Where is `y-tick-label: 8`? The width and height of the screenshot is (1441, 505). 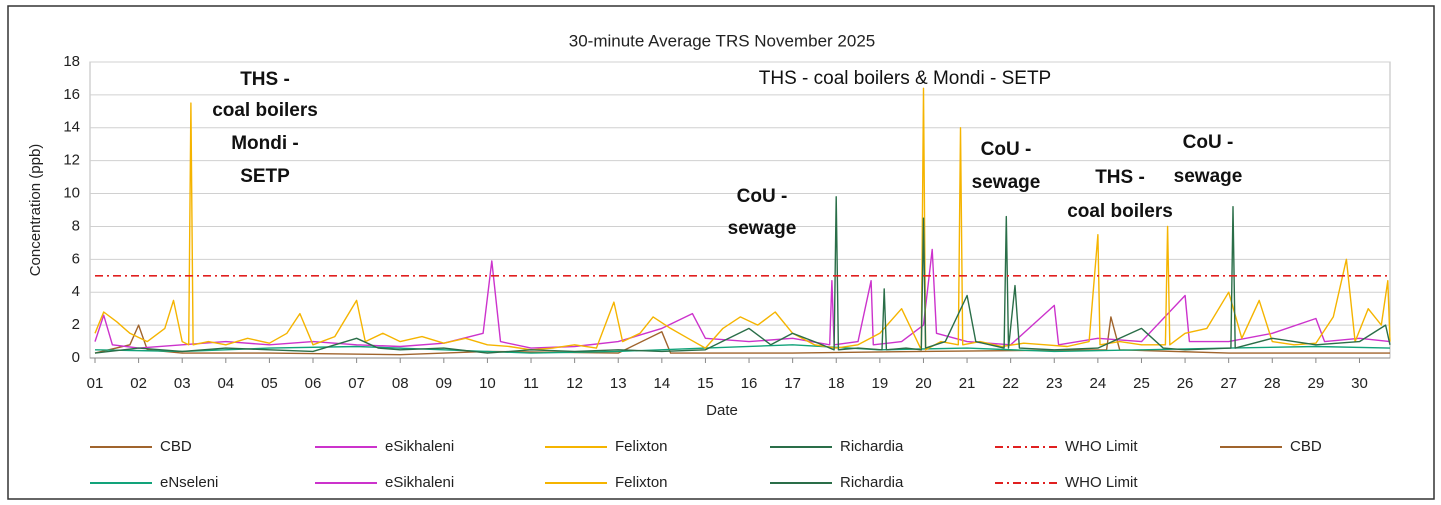
y-tick-label: 8 is located at coordinates (76, 225).